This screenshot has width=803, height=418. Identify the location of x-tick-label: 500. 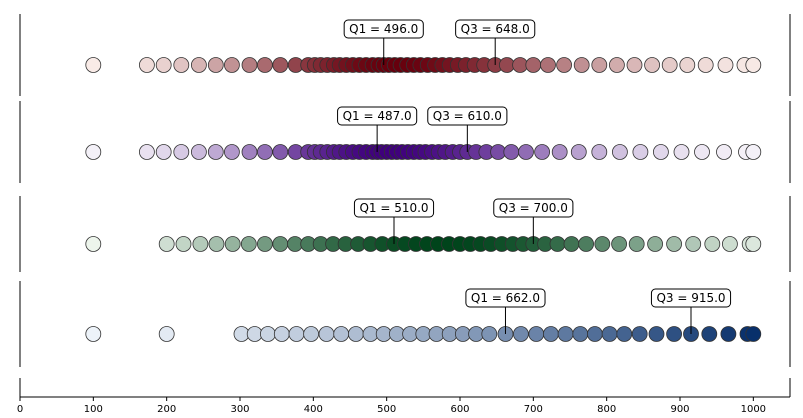
(386, 409).